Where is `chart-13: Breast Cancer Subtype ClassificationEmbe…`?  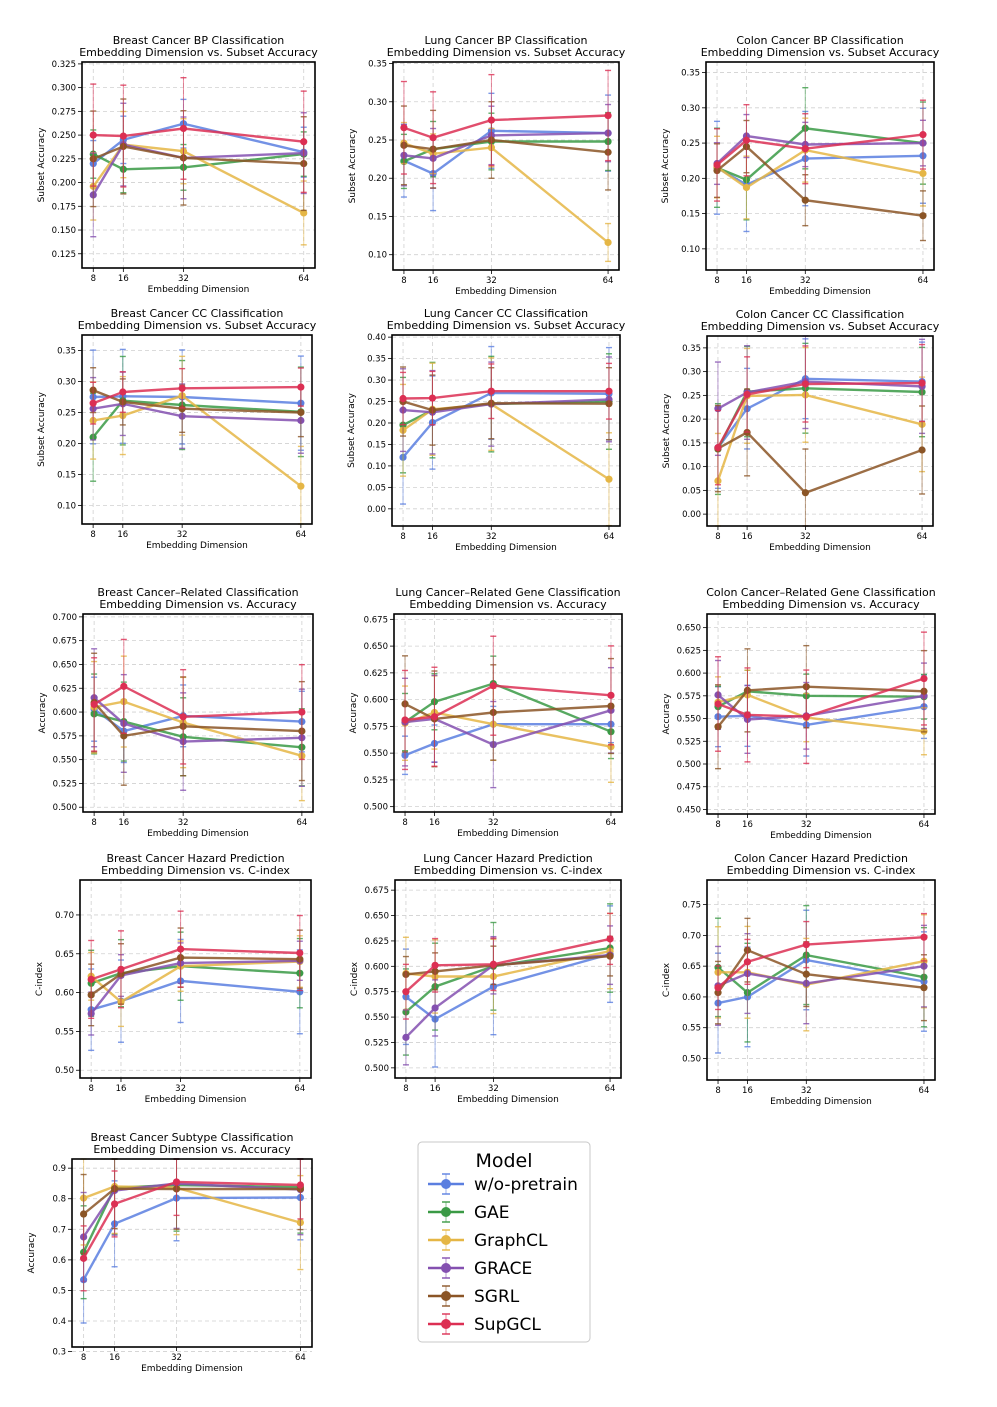 chart-13: Breast Cancer Subtype ClassificationEmbe… is located at coordinates (170, 1252).